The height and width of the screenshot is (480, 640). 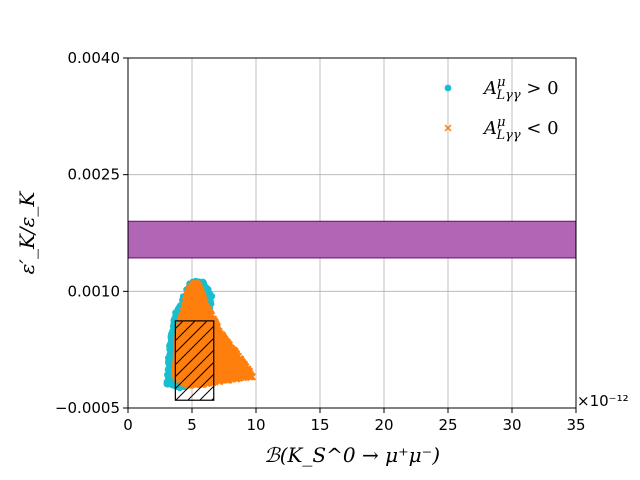 What do you see at coordinates (520, 89) in the screenshot?
I see `legend-label: Aμ Lγγ > 0` at bounding box center [520, 89].